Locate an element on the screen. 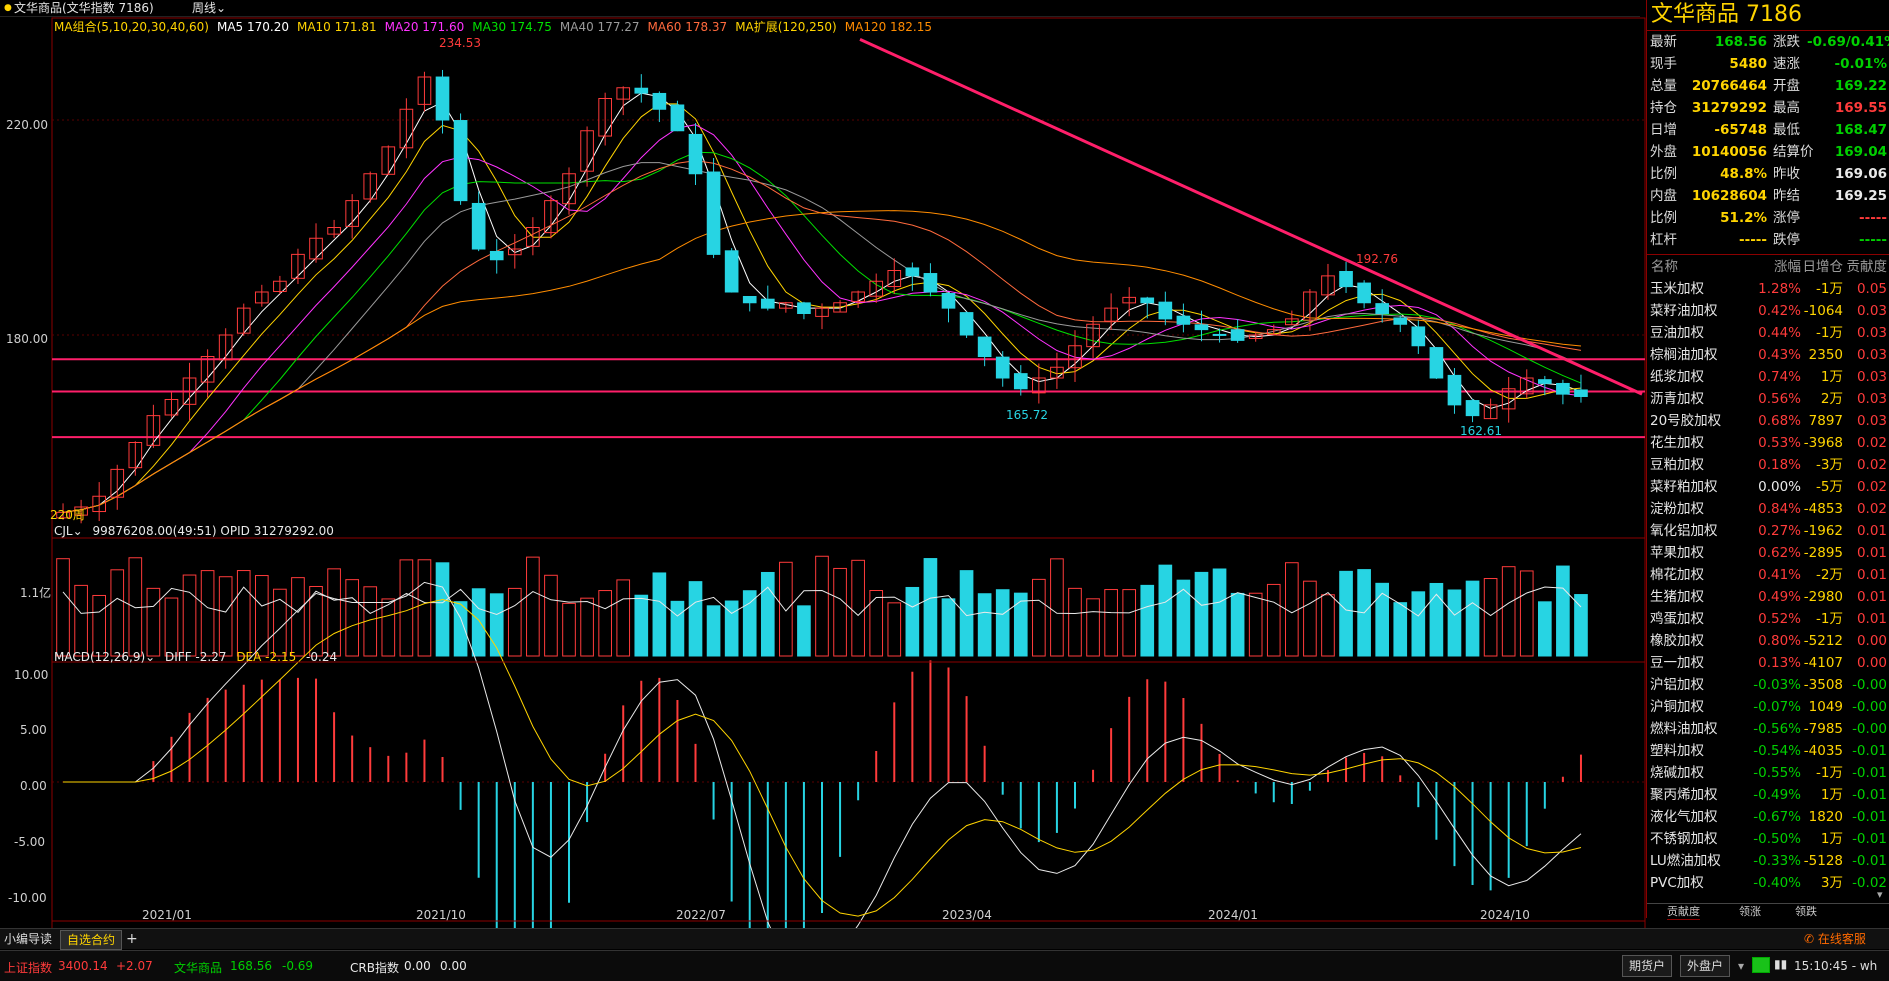  contrib-pct: 0.44% is located at coordinates (1779, 333).